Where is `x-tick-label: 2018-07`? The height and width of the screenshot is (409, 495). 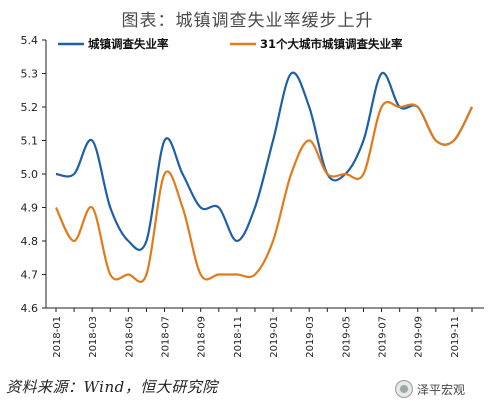
x-tick-label: 2018-07 is located at coordinates (166, 337).